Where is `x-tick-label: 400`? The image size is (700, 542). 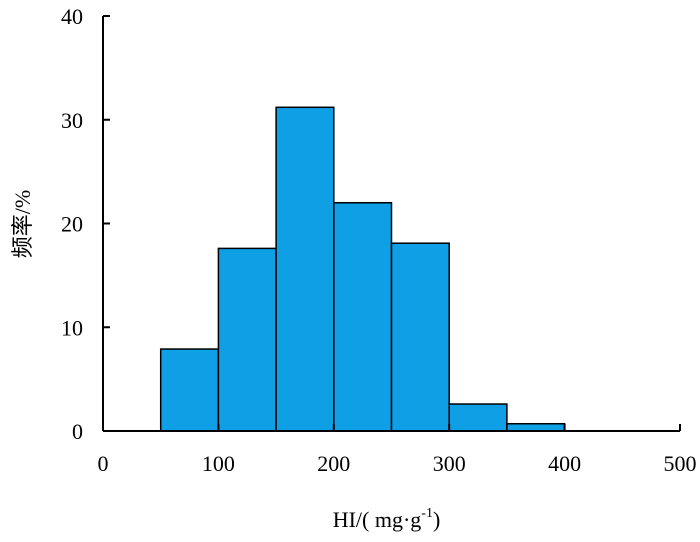 x-tick-label: 400 is located at coordinates (564, 463).